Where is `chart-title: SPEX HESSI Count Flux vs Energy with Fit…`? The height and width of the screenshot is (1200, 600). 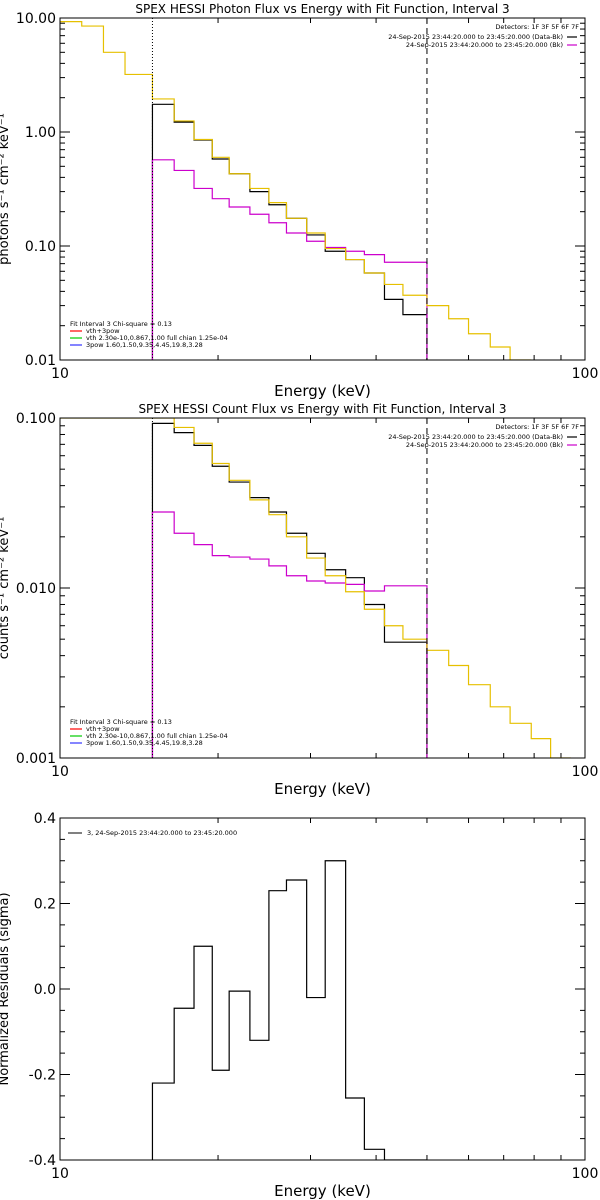 chart-title: SPEX HESSI Count Flux vs Energy with Fit… is located at coordinates (322, 409).